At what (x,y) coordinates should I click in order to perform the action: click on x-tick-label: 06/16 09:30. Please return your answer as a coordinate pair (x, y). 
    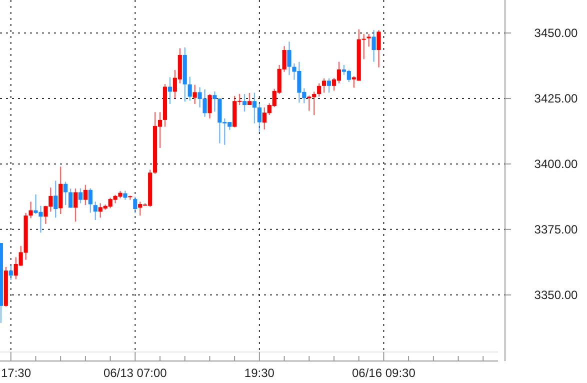
    Looking at the image, I should click on (384, 373).